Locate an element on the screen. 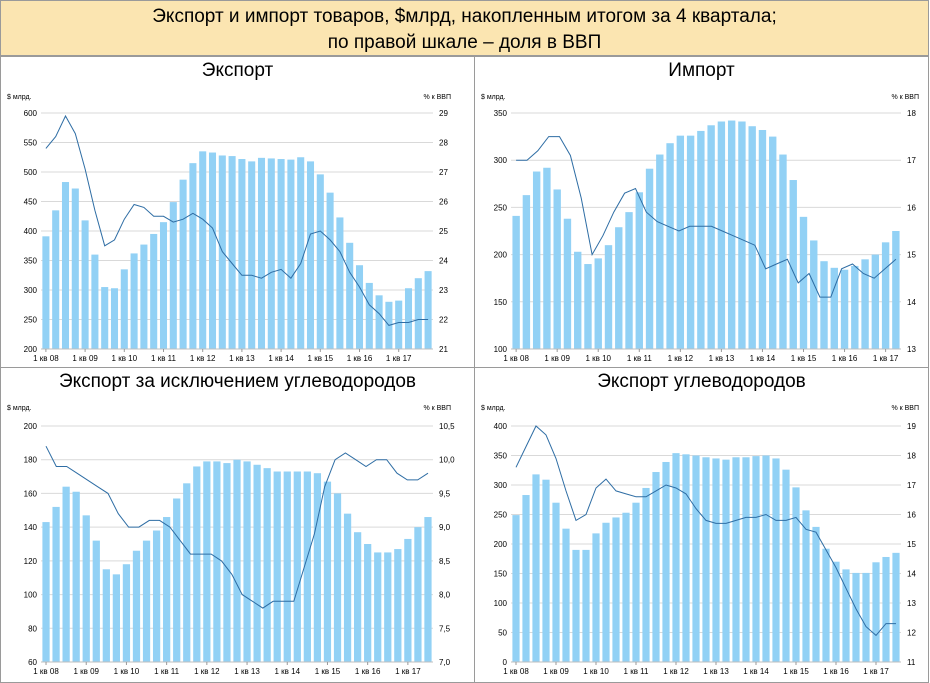  x-tick-label: 1 кв 09 is located at coordinates (557, 358).